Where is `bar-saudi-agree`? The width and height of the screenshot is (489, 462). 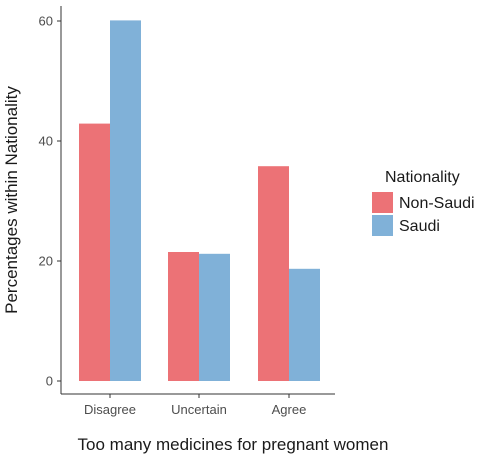
bar-saudi-agree is located at coordinates (304, 324).